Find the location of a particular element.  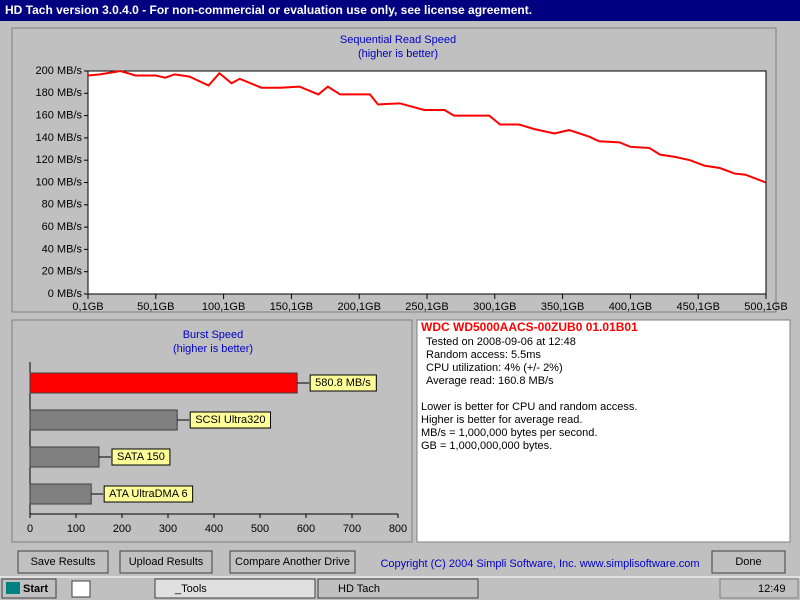

y-tick-label: 140 MB/s is located at coordinates (59, 138).